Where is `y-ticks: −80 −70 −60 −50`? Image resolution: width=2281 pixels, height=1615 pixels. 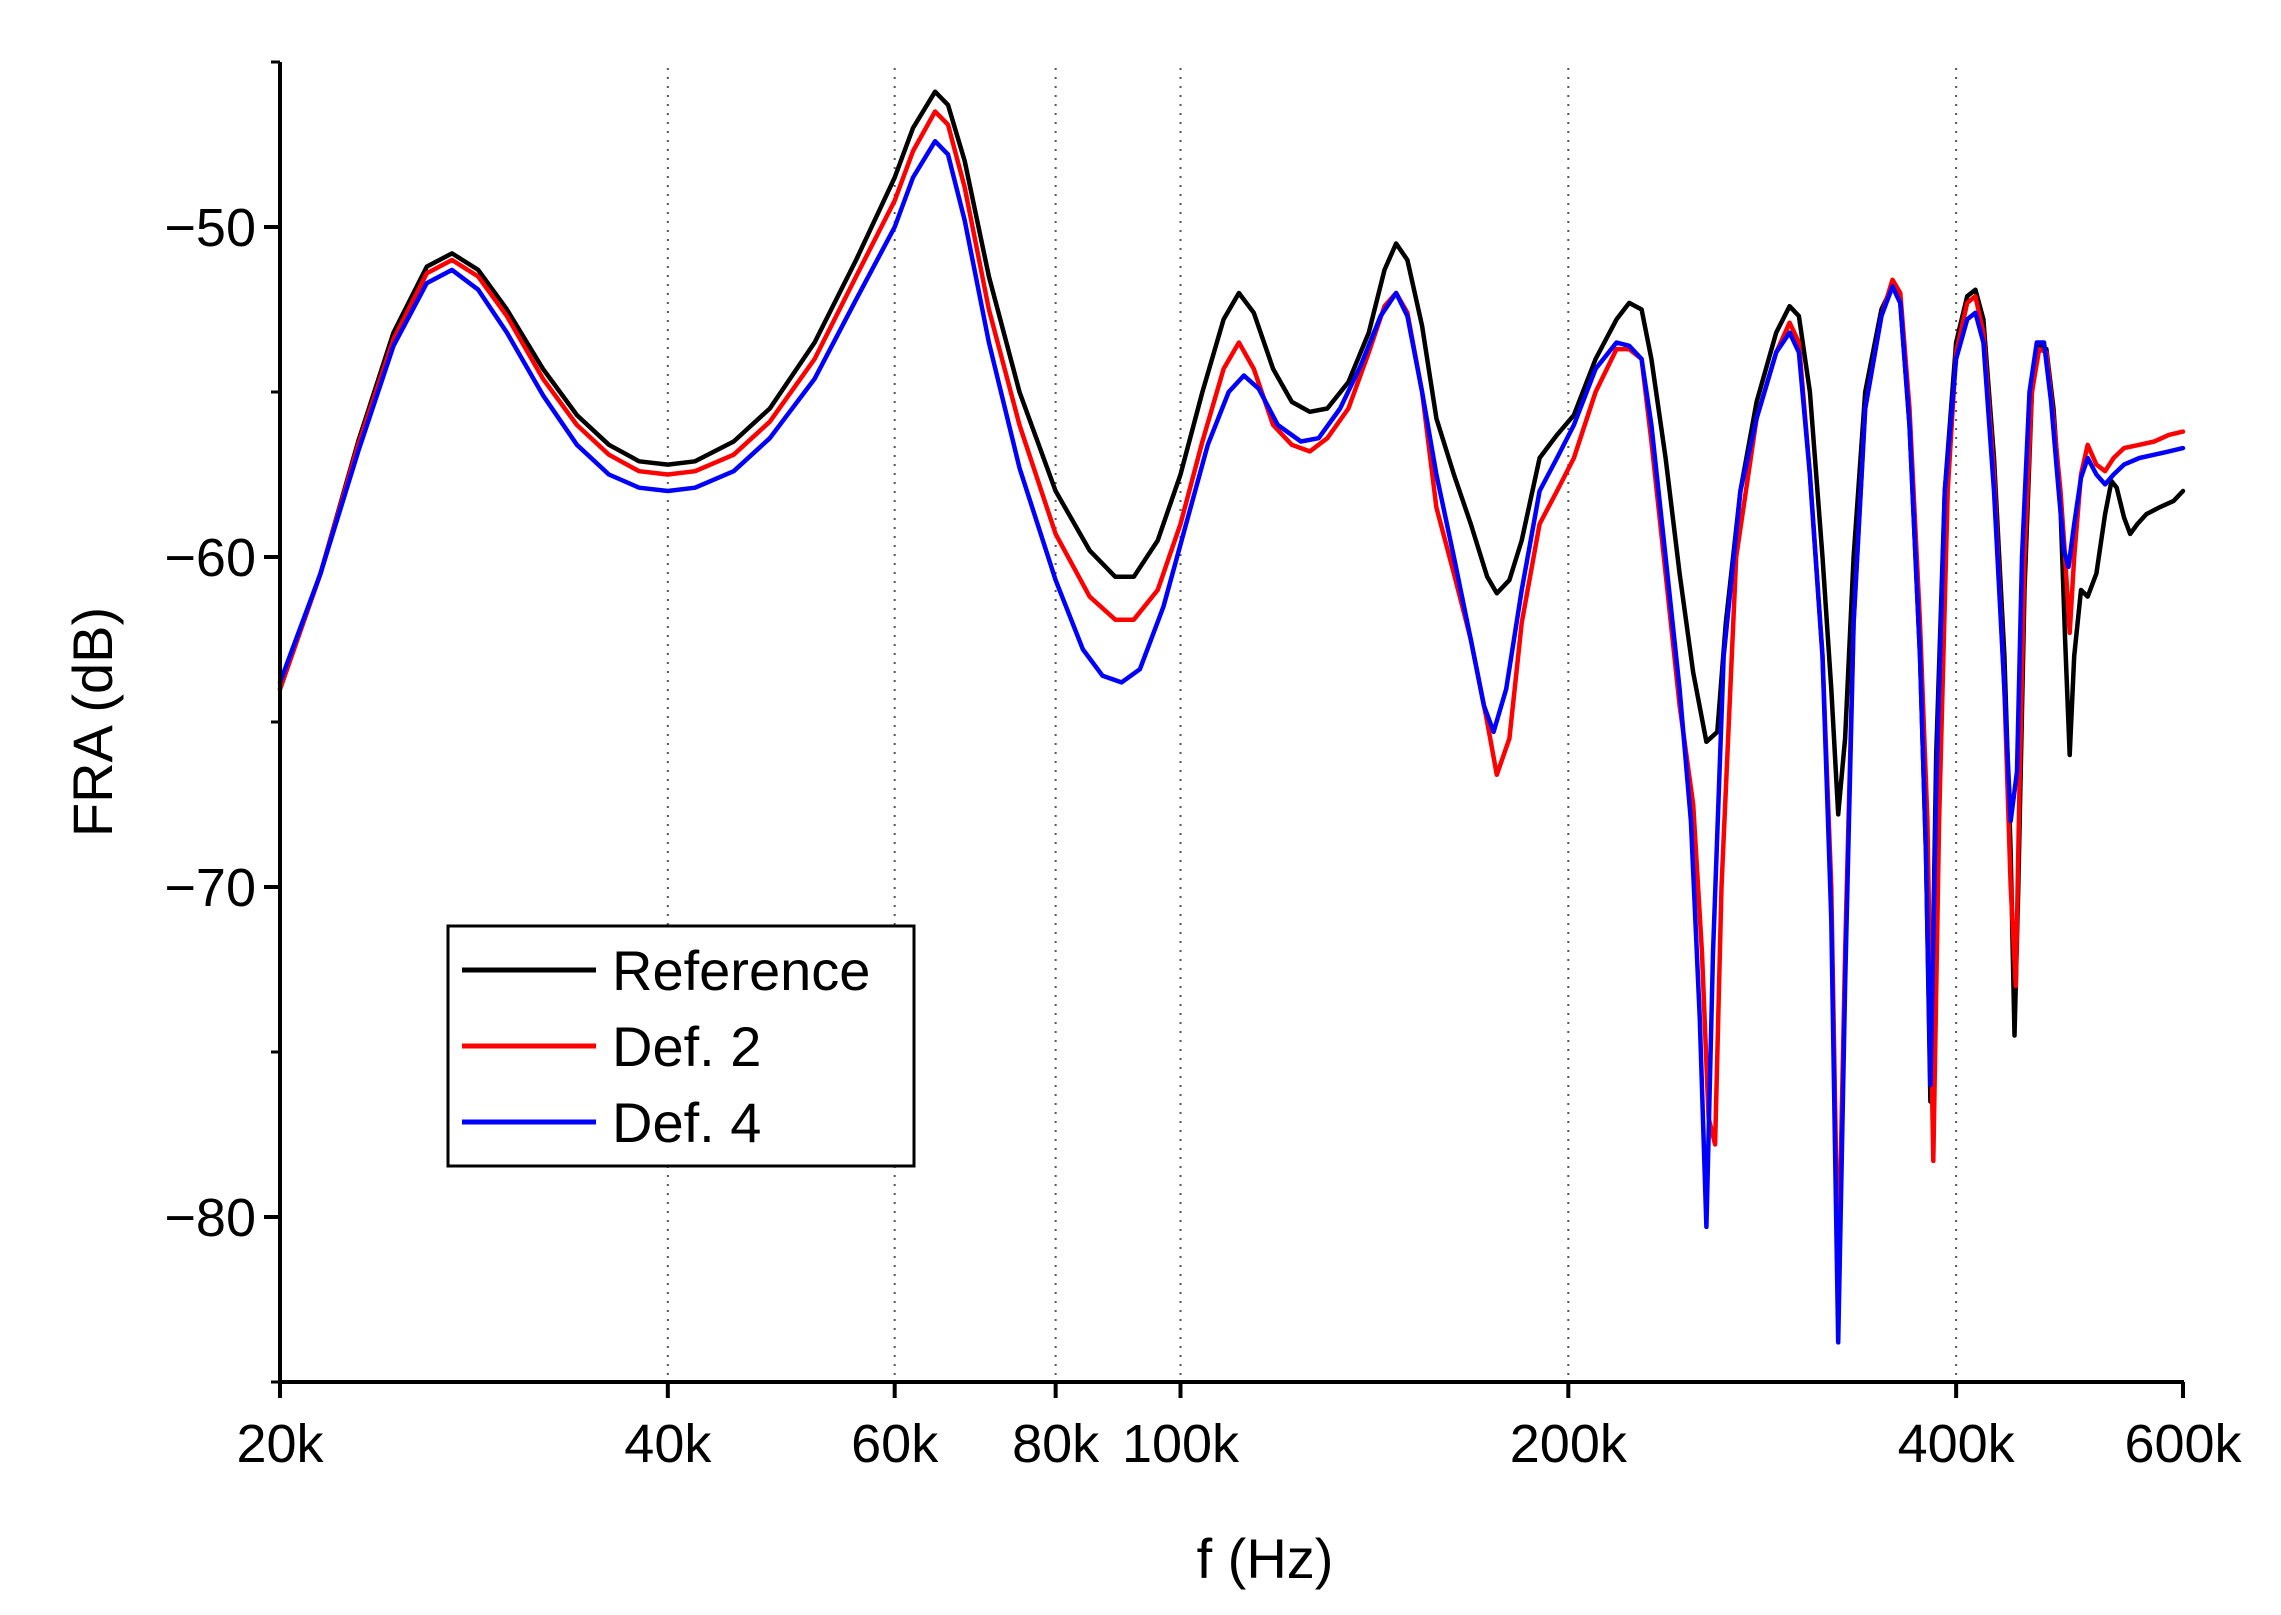
y-ticks: −80 −70 −60 −50 is located at coordinates (222, 722).